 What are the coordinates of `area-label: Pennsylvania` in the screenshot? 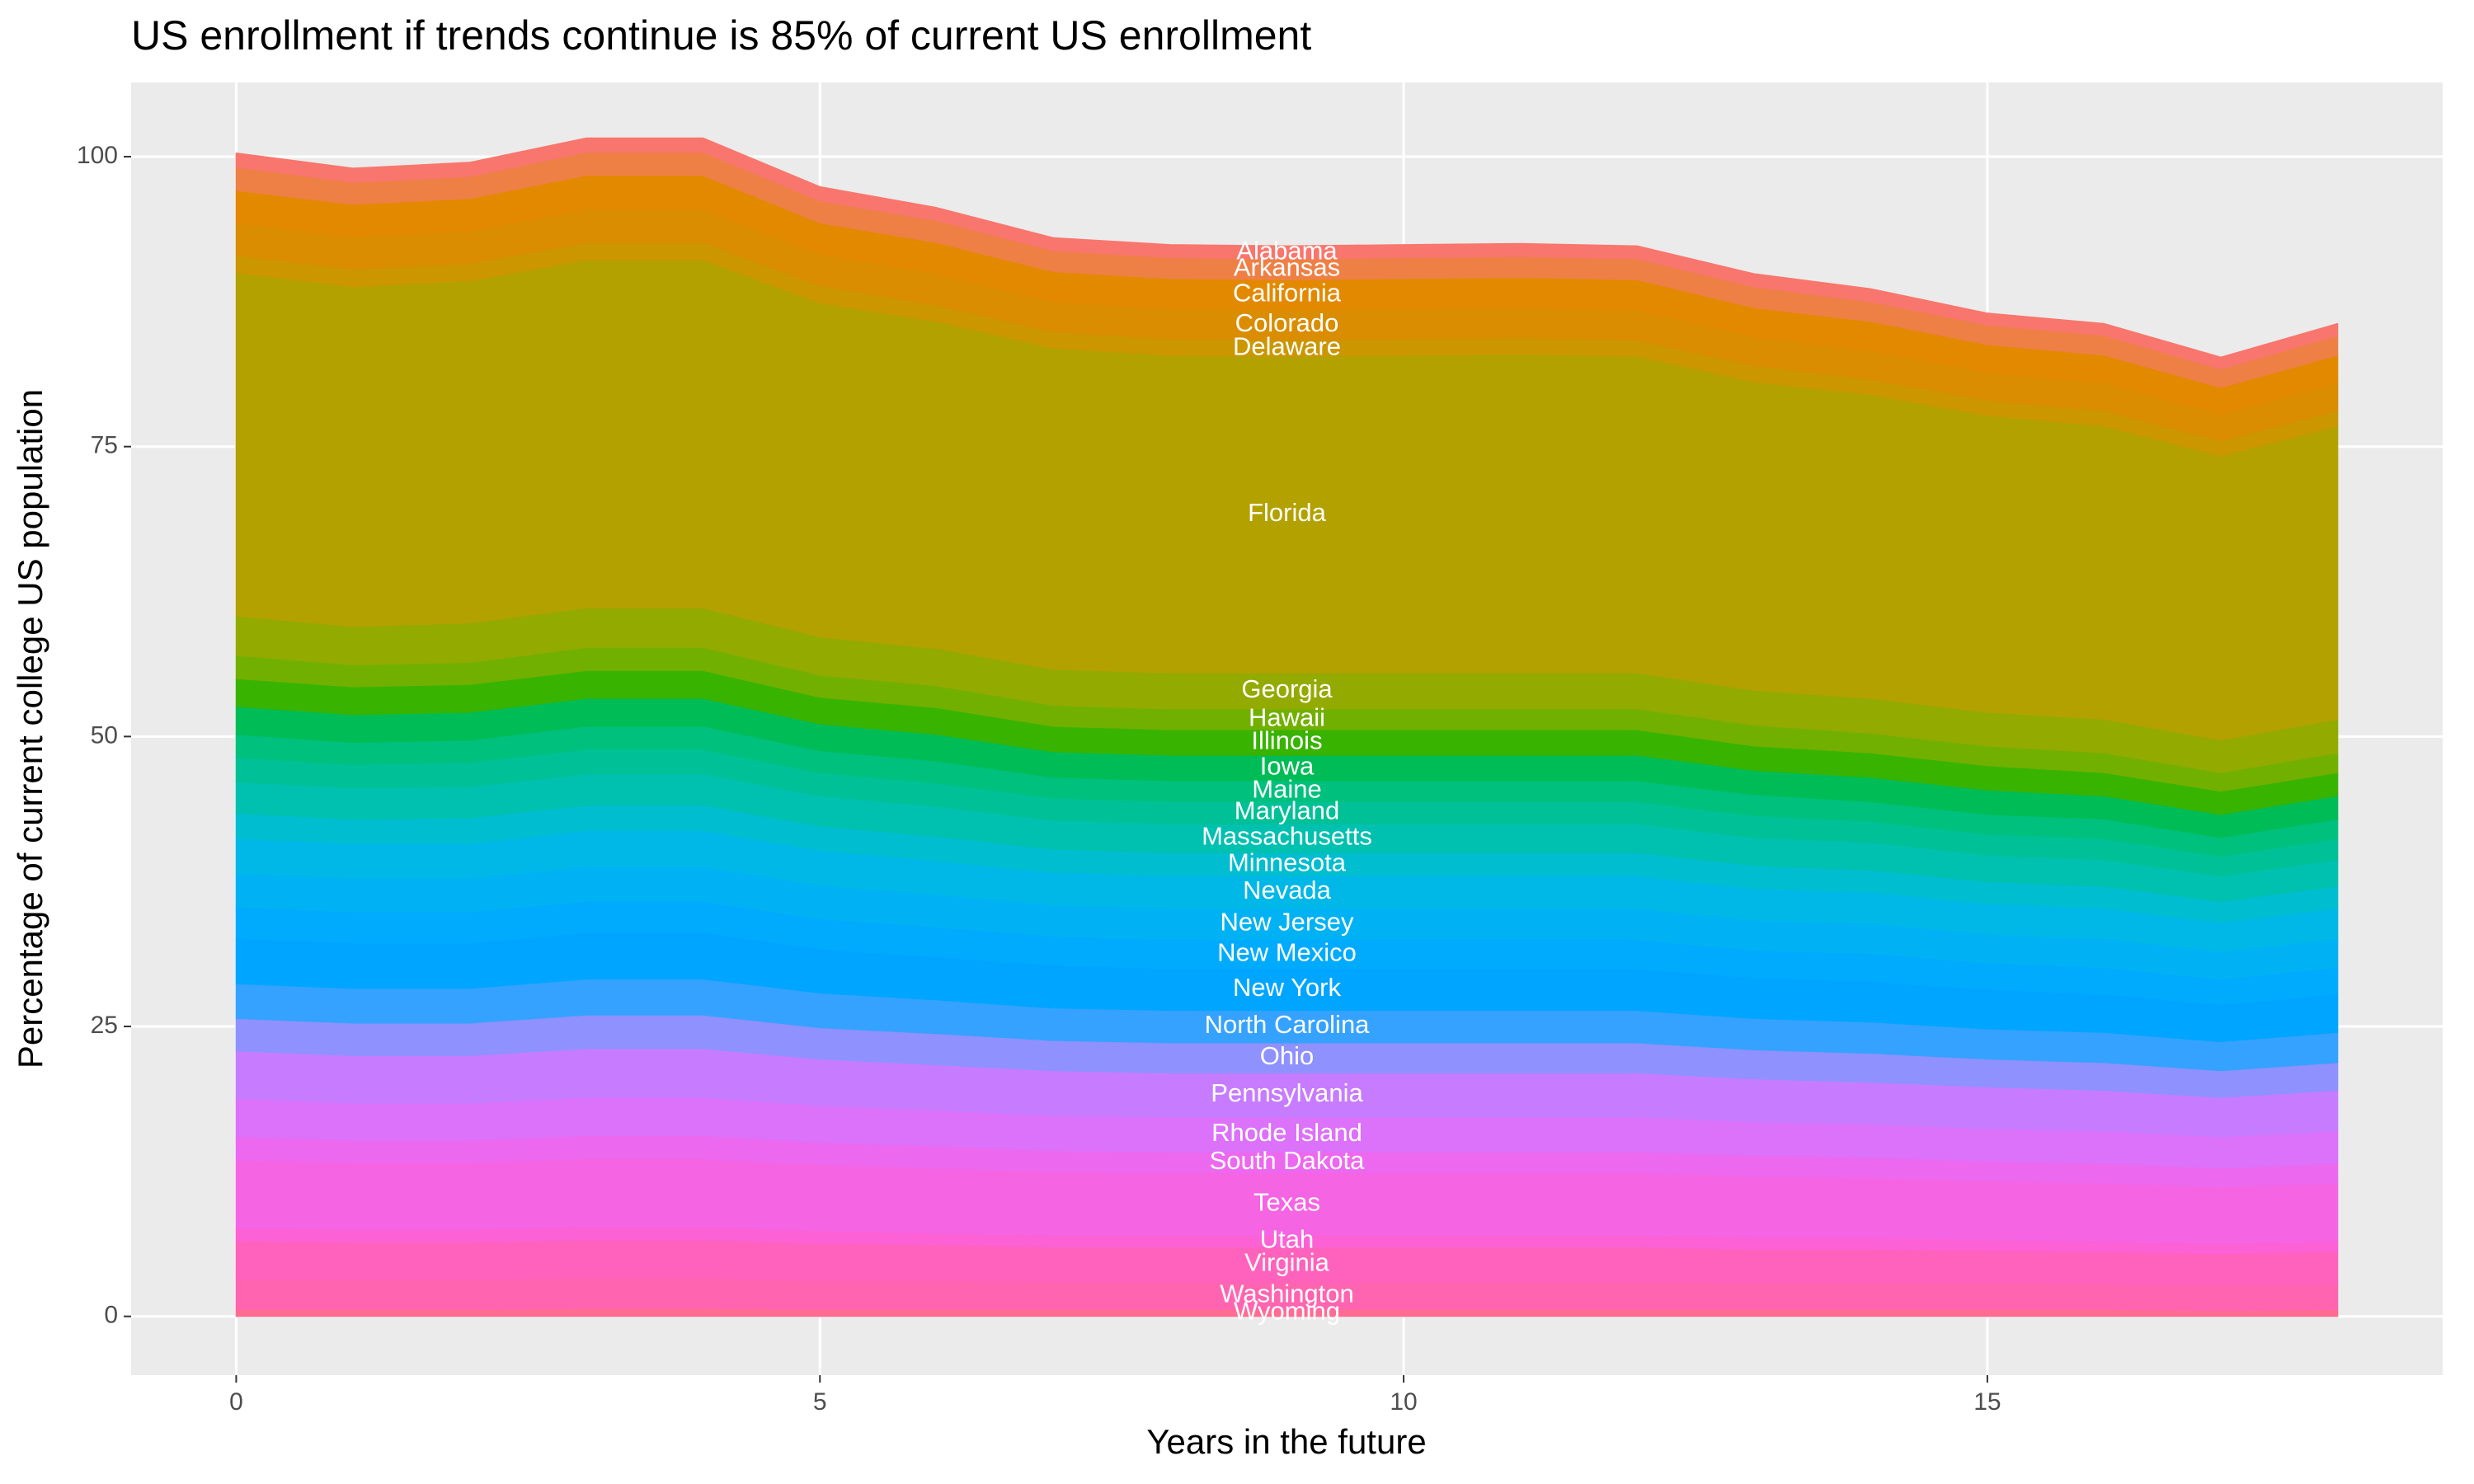 It's located at (1287, 1092).